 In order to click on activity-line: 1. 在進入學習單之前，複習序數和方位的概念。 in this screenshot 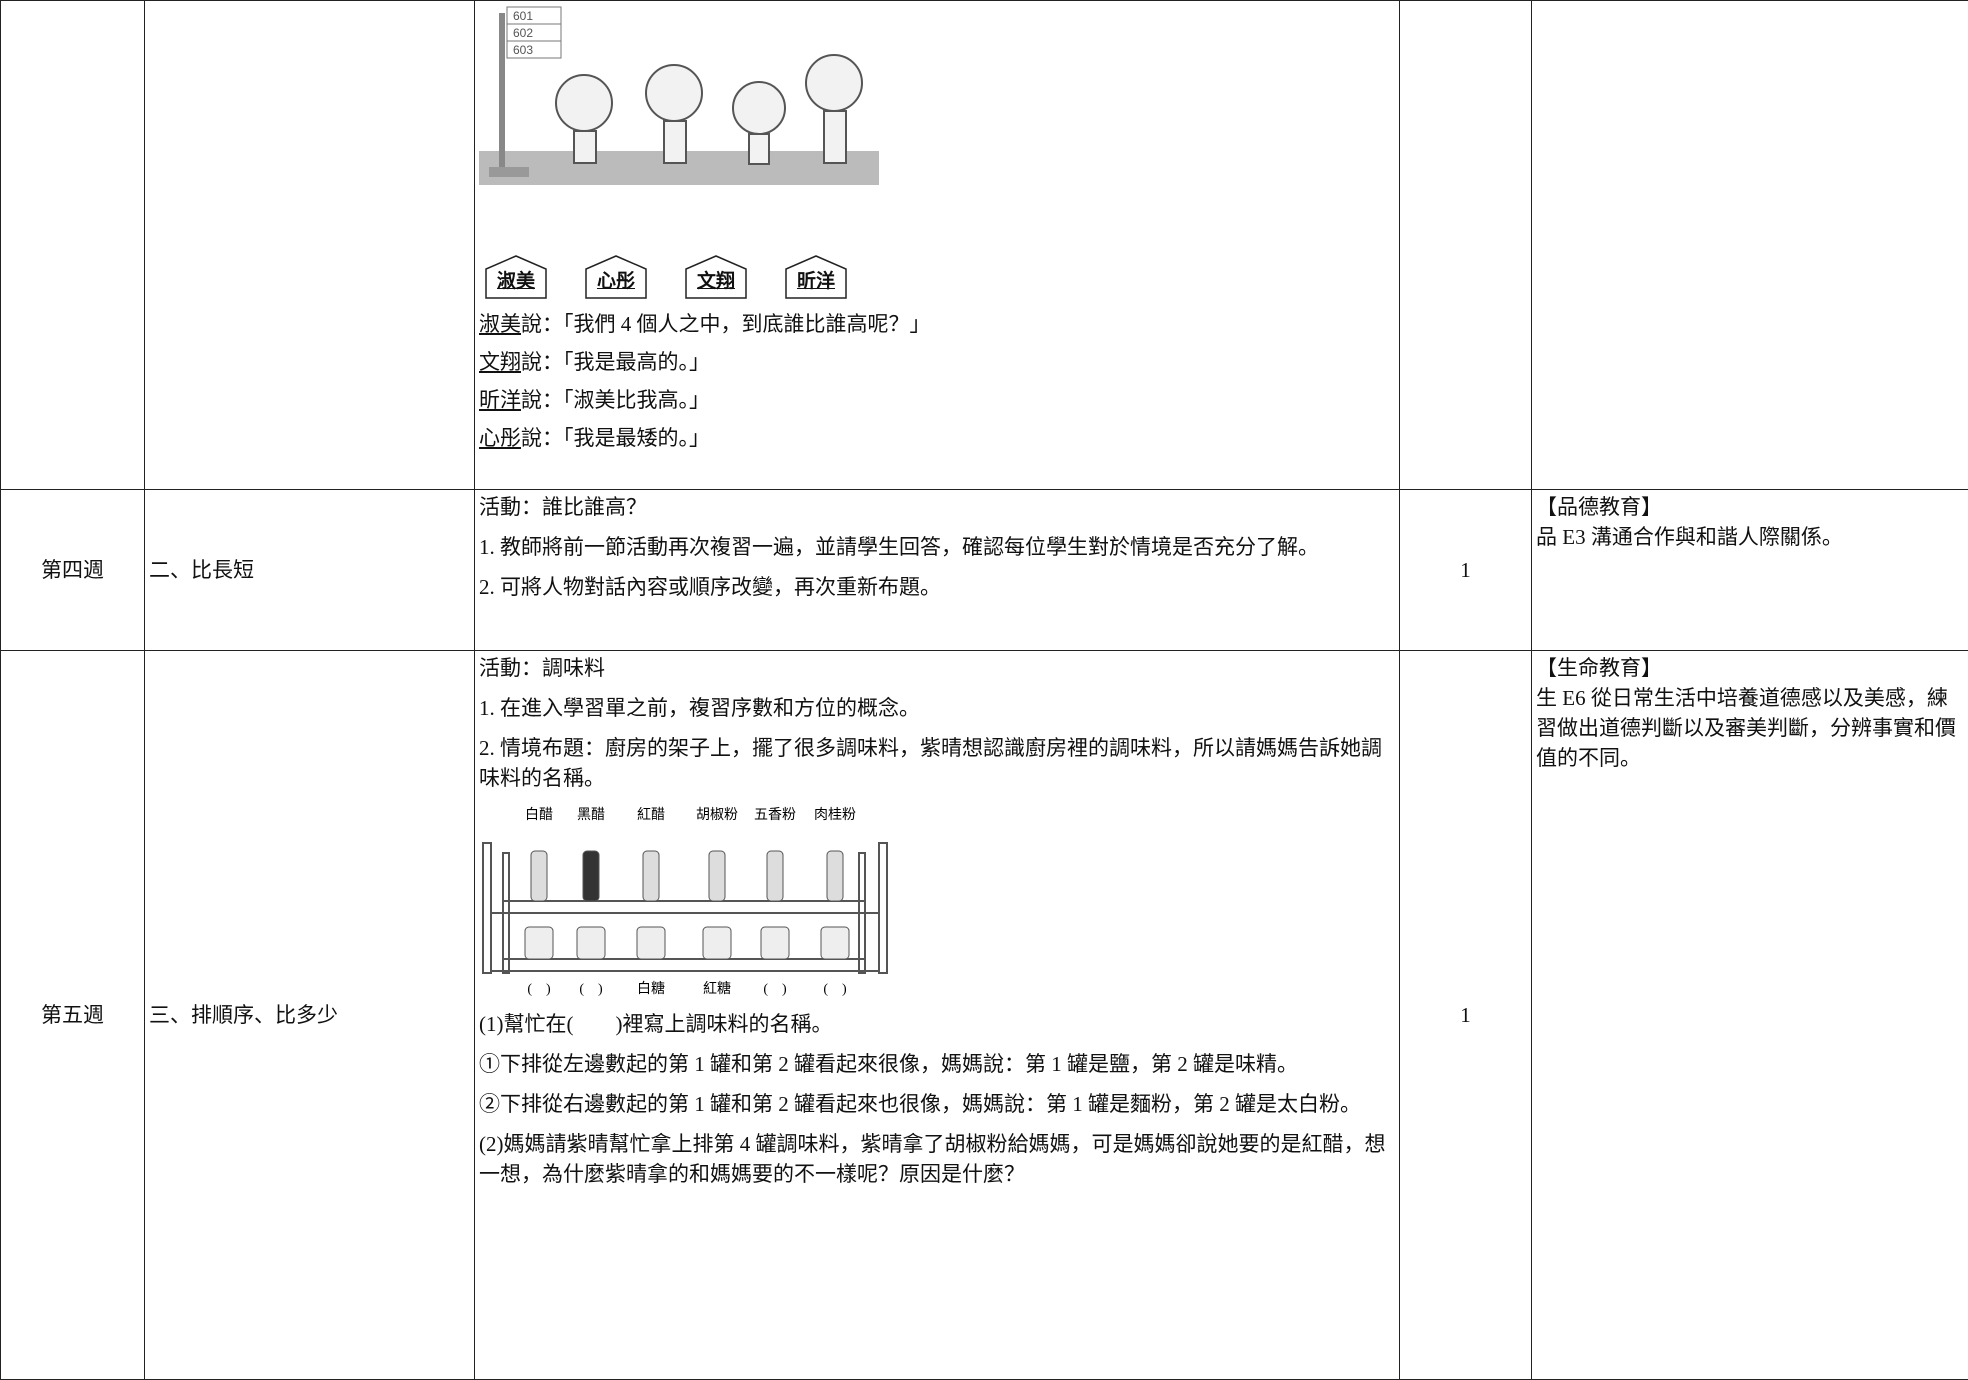, I will do `click(937, 708)`.